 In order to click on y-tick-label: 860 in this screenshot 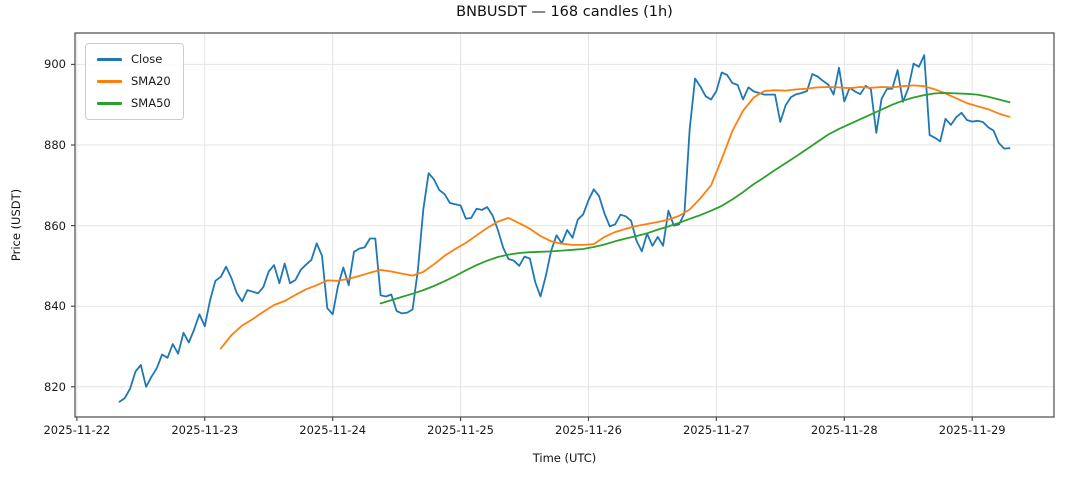, I will do `click(55, 225)`.